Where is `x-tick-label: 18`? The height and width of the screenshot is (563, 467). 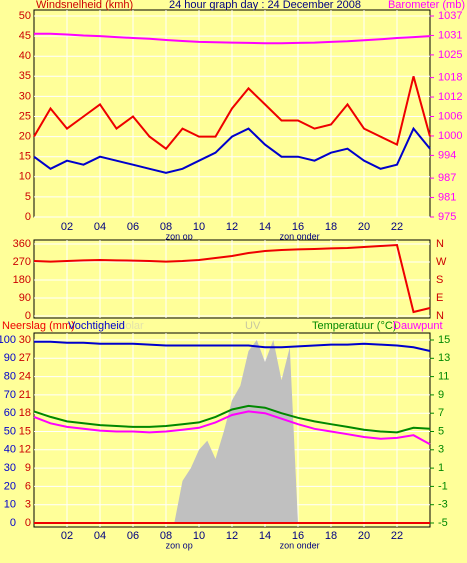
x-tick-label: 18 is located at coordinates (331, 536).